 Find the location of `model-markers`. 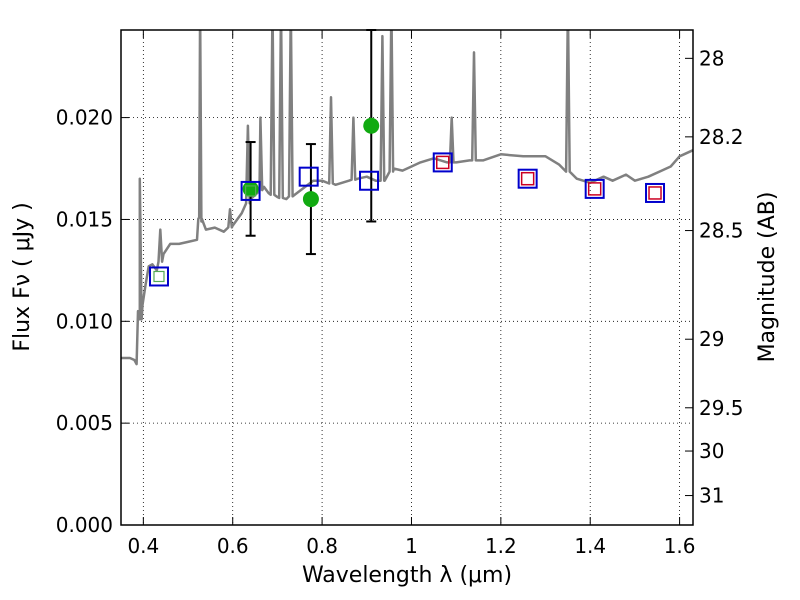

model-markers is located at coordinates (407, 219).